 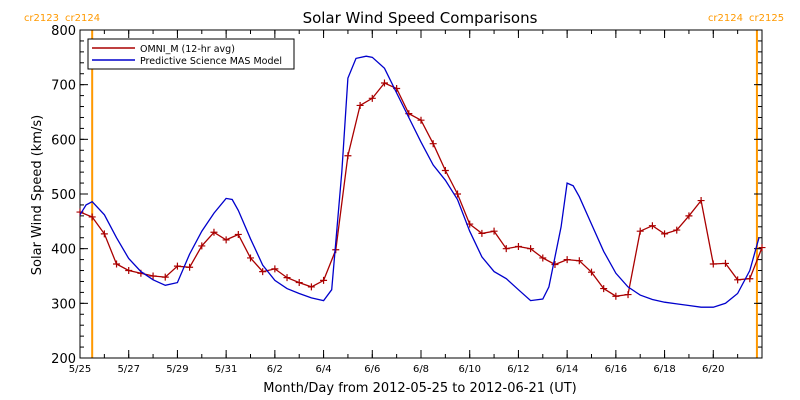 I want to click on y-tick-label: 800, so click(x=63, y=31).